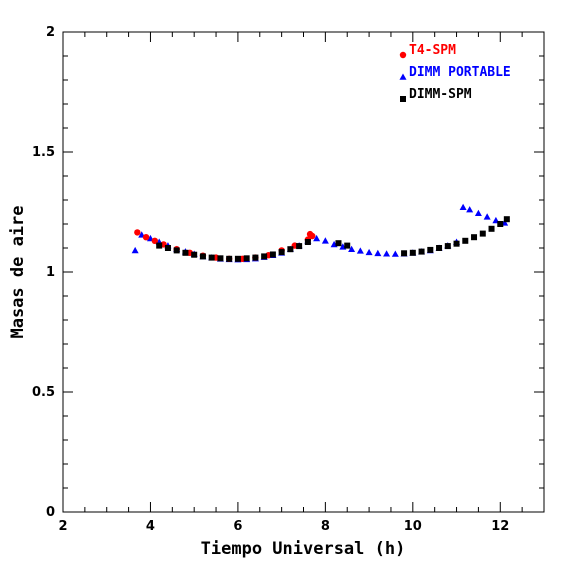  What do you see at coordinates (500, 526) in the screenshot?
I see `x-tick-label: 12` at bounding box center [500, 526].